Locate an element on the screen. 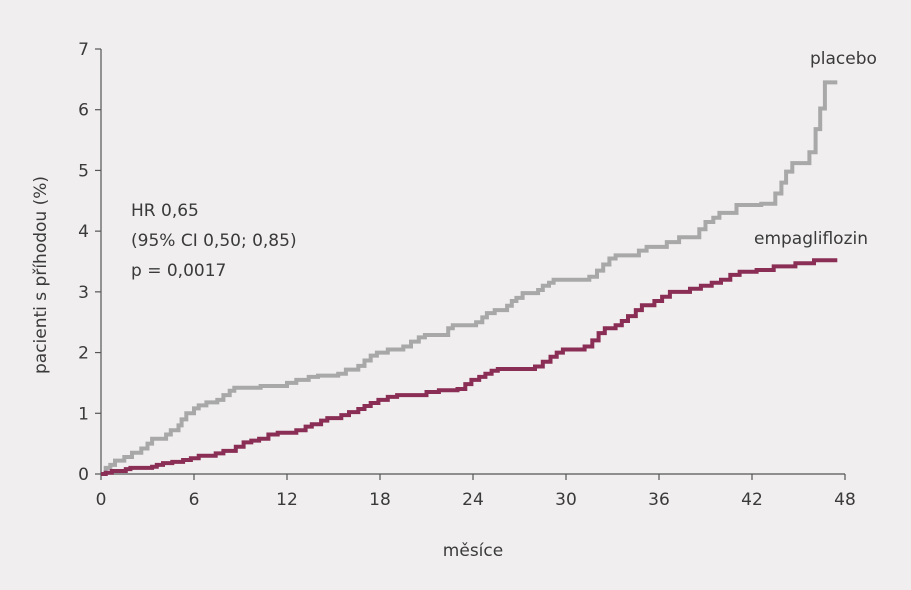  y-tick-label: 3 is located at coordinates (83, 293).